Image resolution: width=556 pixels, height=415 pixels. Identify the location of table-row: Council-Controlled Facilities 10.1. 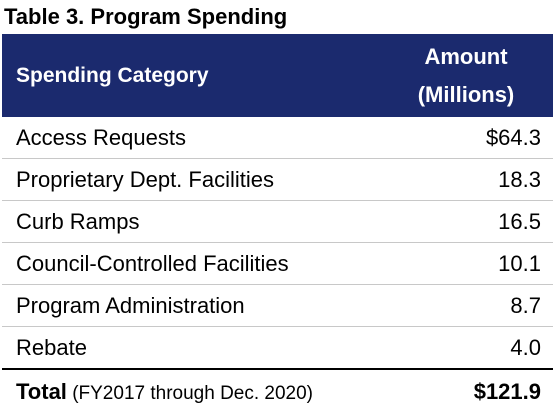
(277, 264).